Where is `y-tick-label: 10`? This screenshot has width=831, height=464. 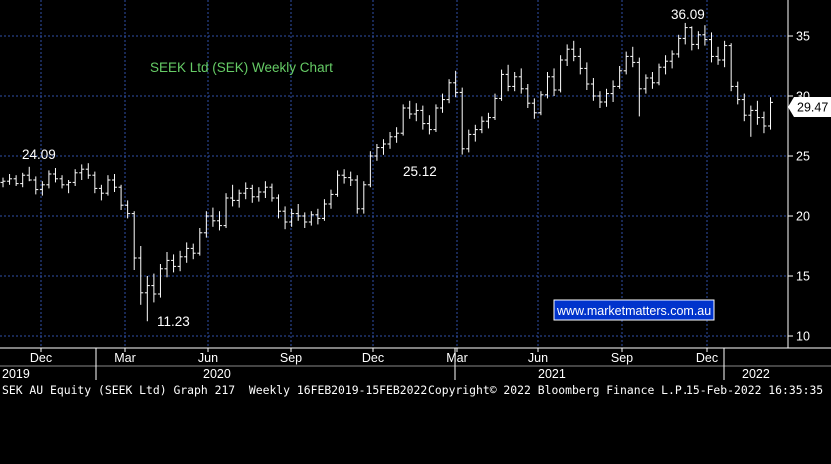 y-tick-label: 10 is located at coordinates (803, 337).